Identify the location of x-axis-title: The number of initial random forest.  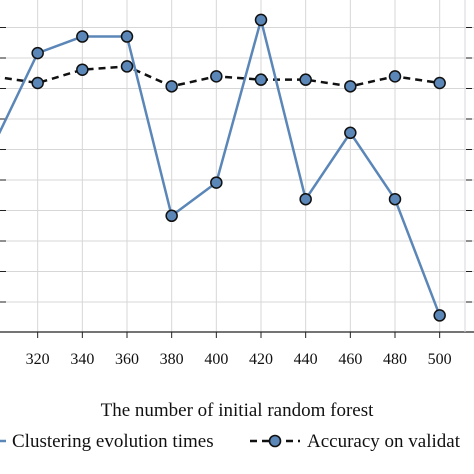
(238, 410).